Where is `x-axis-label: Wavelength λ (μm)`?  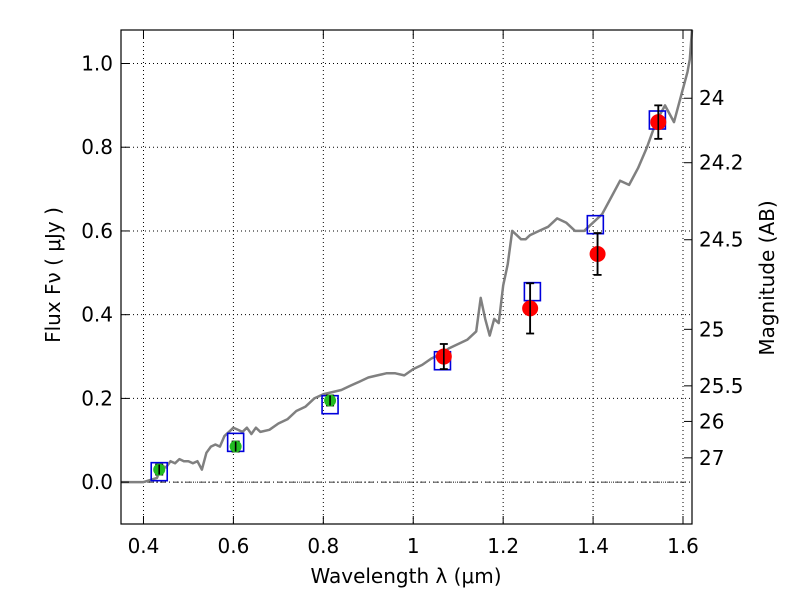
x-axis-label: Wavelength λ (μm) is located at coordinates (405, 576).